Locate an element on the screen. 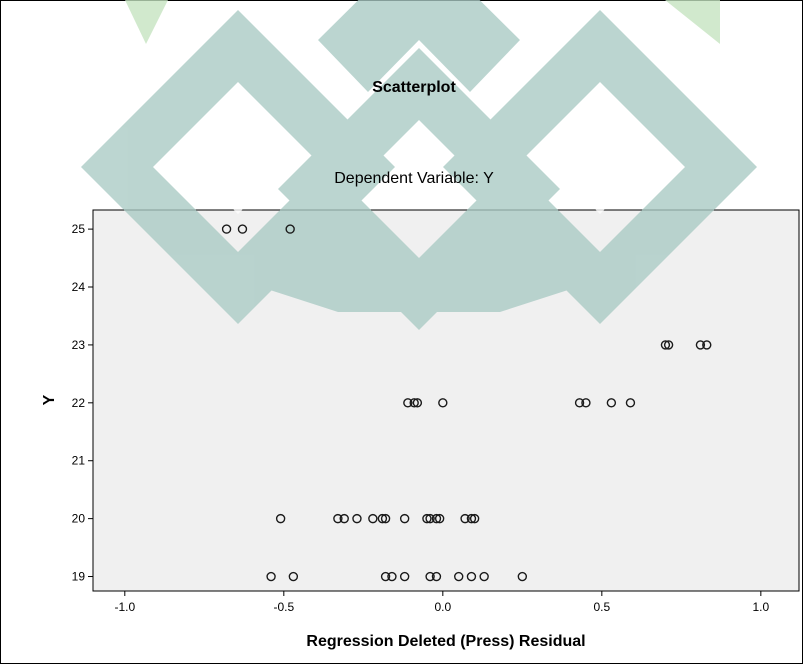 Image resolution: width=803 pixels, height=664 pixels. x-tick-label: -0.5 is located at coordinates (283, 607).